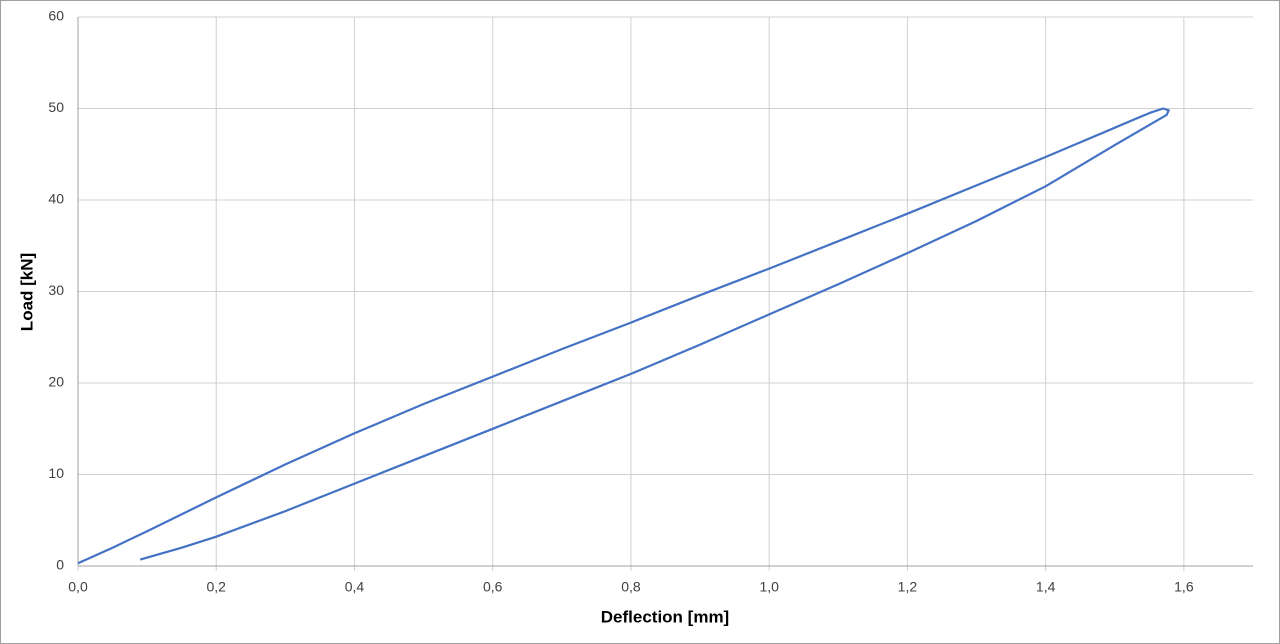  Describe the element at coordinates (1184, 587) in the screenshot. I see `x-tick-label: 1,6` at that location.